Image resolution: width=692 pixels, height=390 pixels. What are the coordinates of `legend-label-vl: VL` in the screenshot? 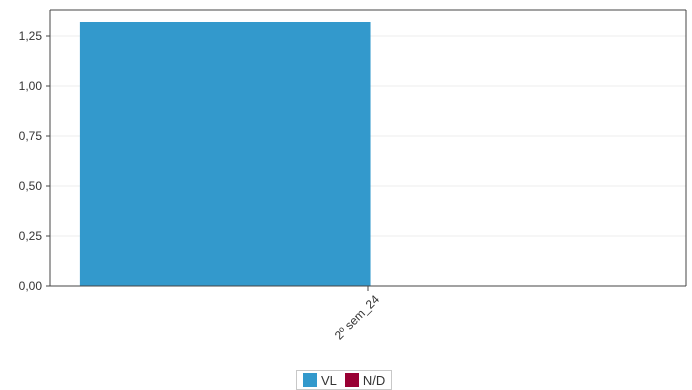 It's located at (329, 380).